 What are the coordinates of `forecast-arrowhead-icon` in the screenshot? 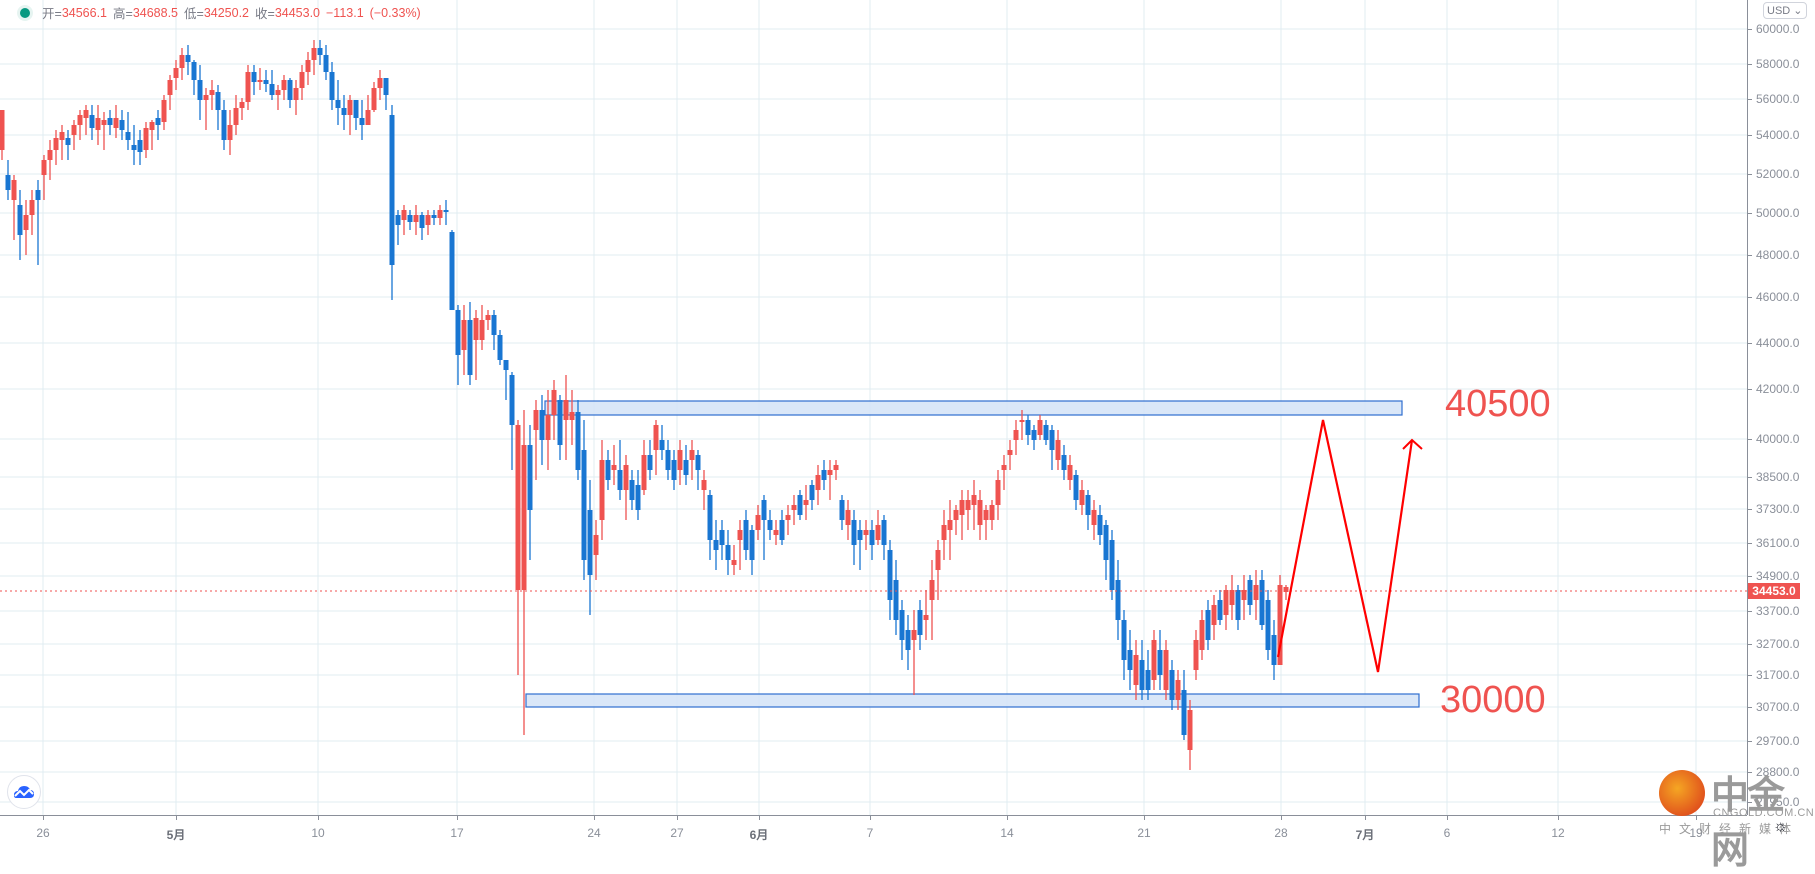 It's located at (1412, 444).